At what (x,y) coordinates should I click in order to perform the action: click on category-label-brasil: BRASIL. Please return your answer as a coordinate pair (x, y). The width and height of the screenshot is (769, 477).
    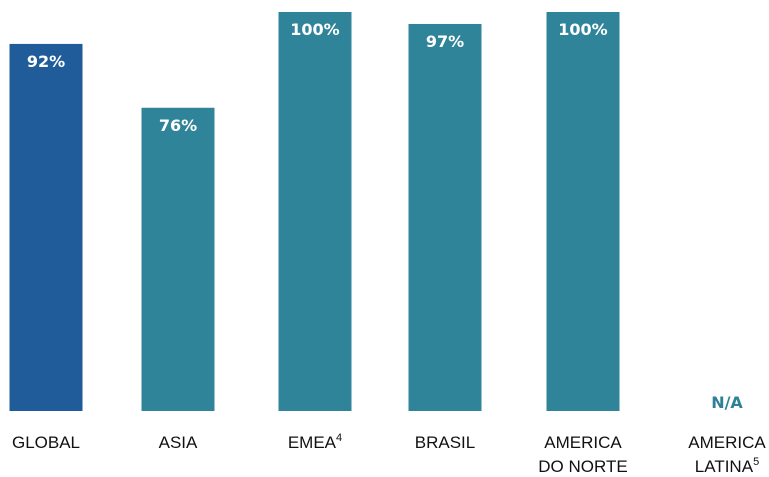
    Looking at the image, I should click on (445, 442).